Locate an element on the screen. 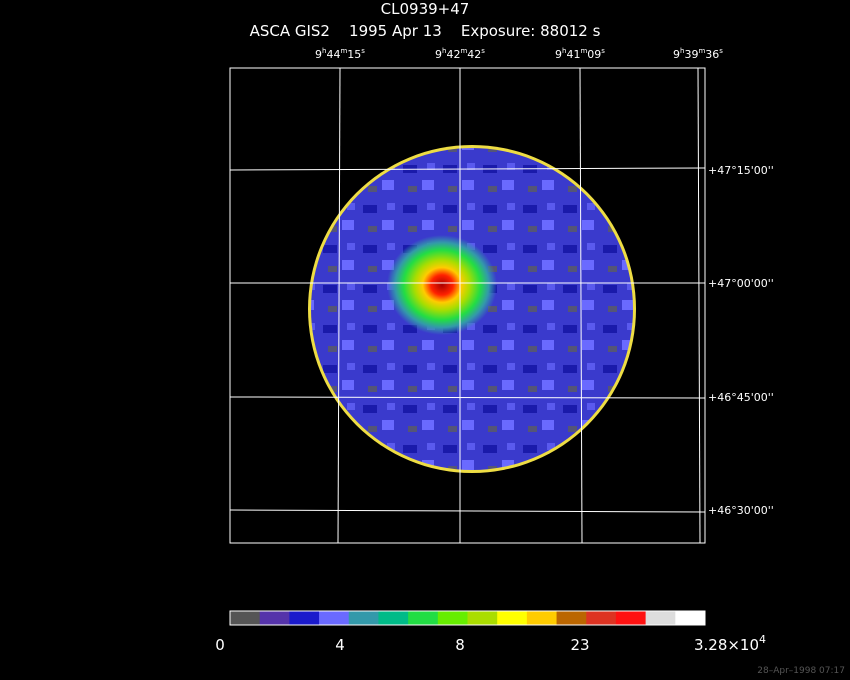 The image size is (850, 680). ra-label: 9h42m42s is located at coordinates (460, 54).